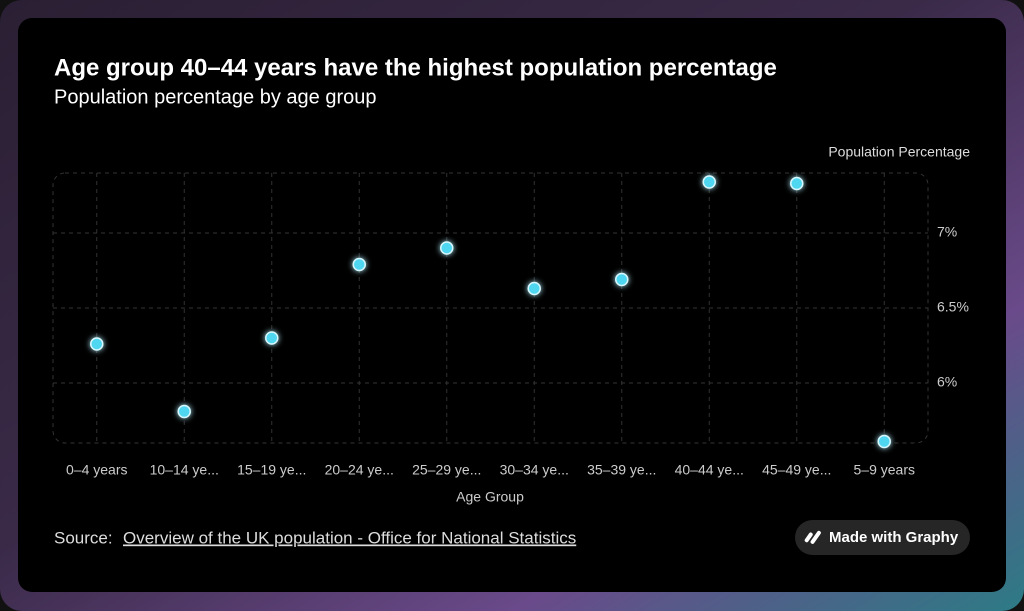 The image size is (1024, 611). I want to click on x-tick-label: 5–9 years, so click(884, 470).